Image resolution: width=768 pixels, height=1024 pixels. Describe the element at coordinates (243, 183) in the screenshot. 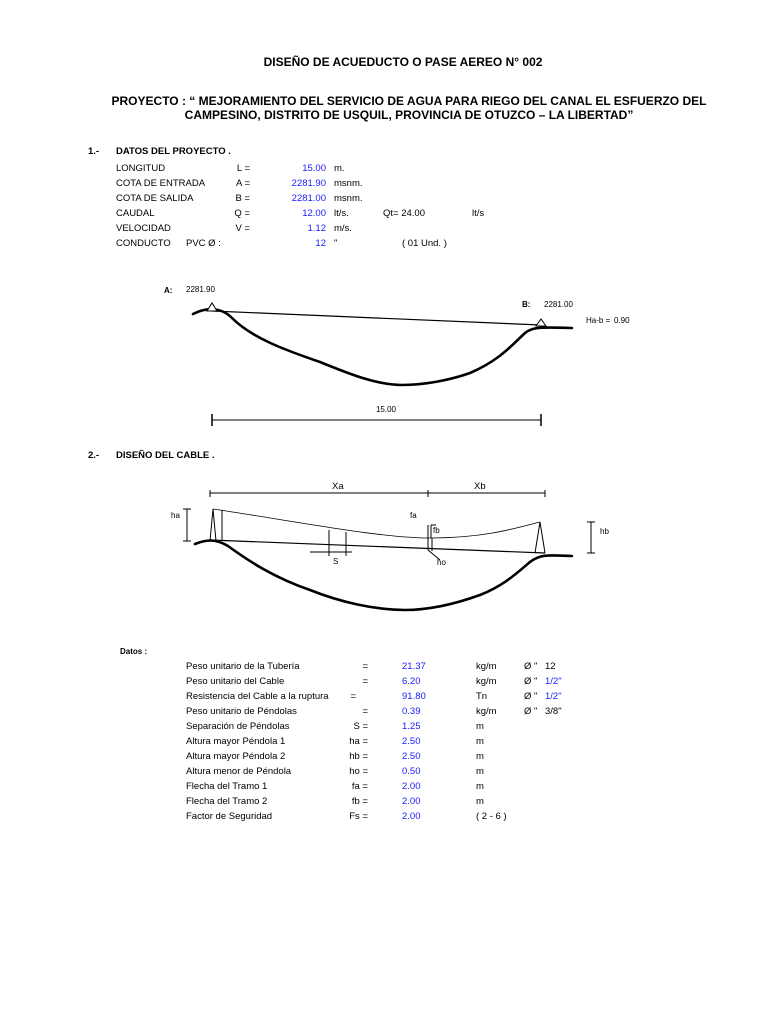

I see `project-data-symbol: A =` at that location.